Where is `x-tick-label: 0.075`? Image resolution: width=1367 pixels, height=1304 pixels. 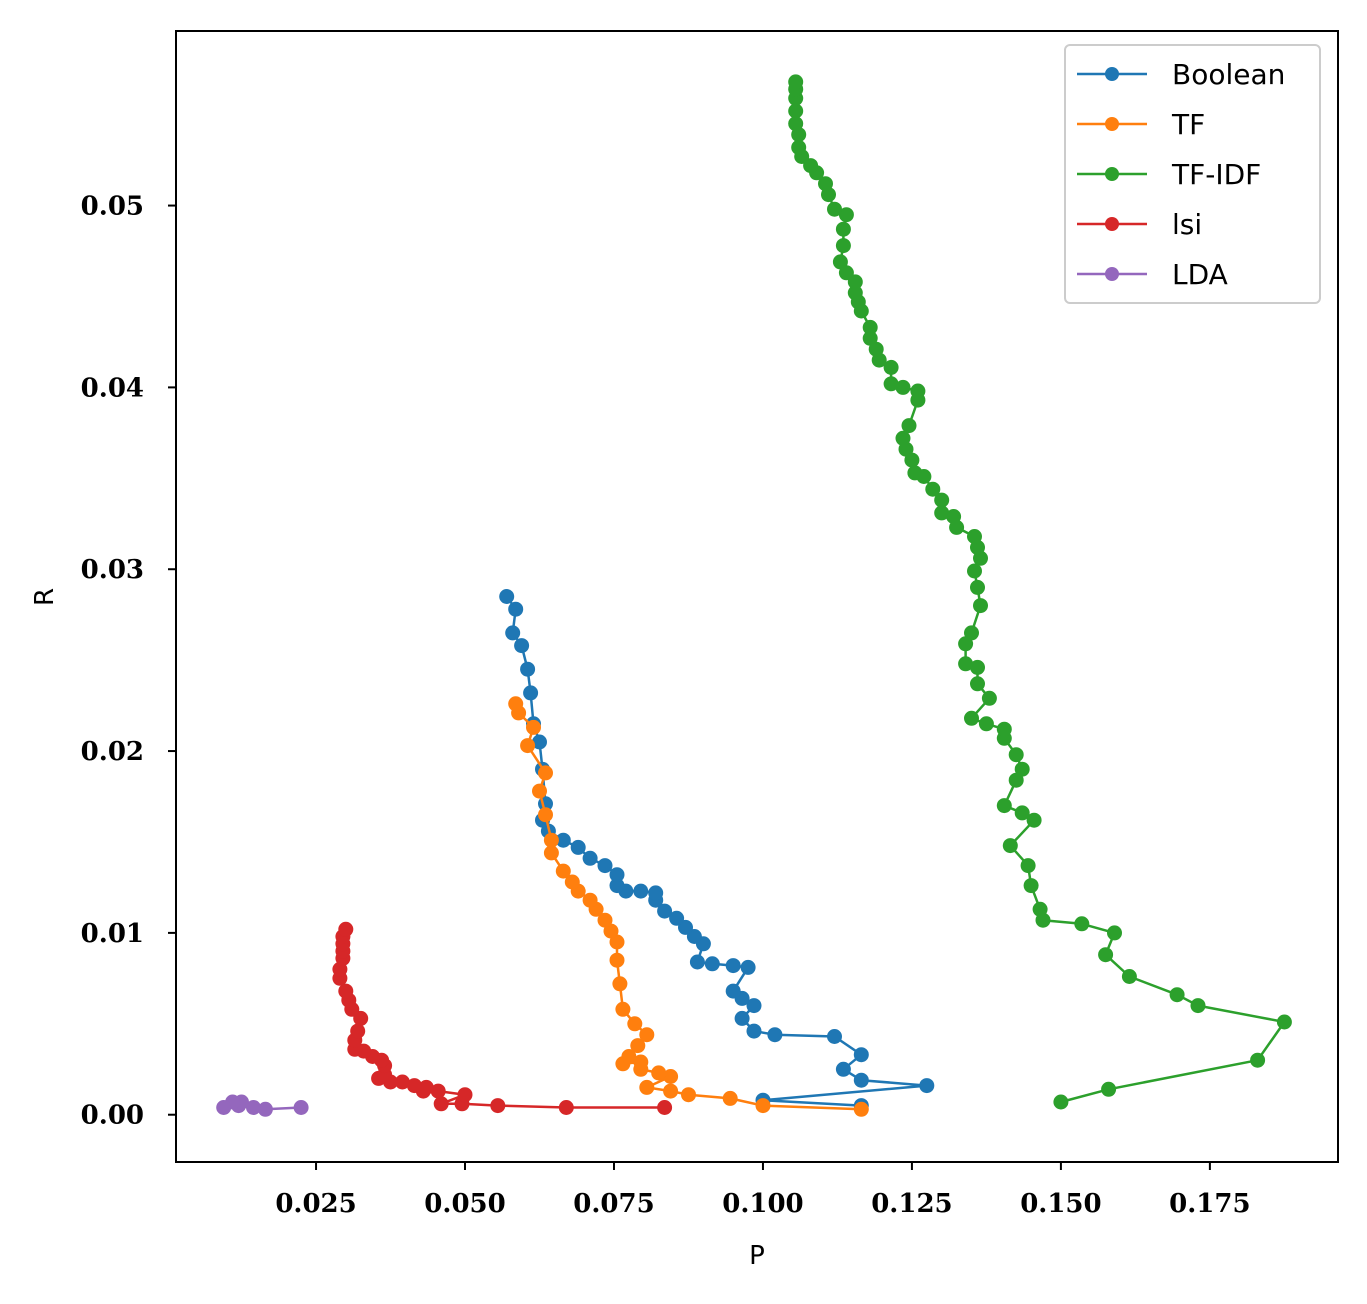
x-tick-label: 0.075 is located at coordinates (613, 1204).